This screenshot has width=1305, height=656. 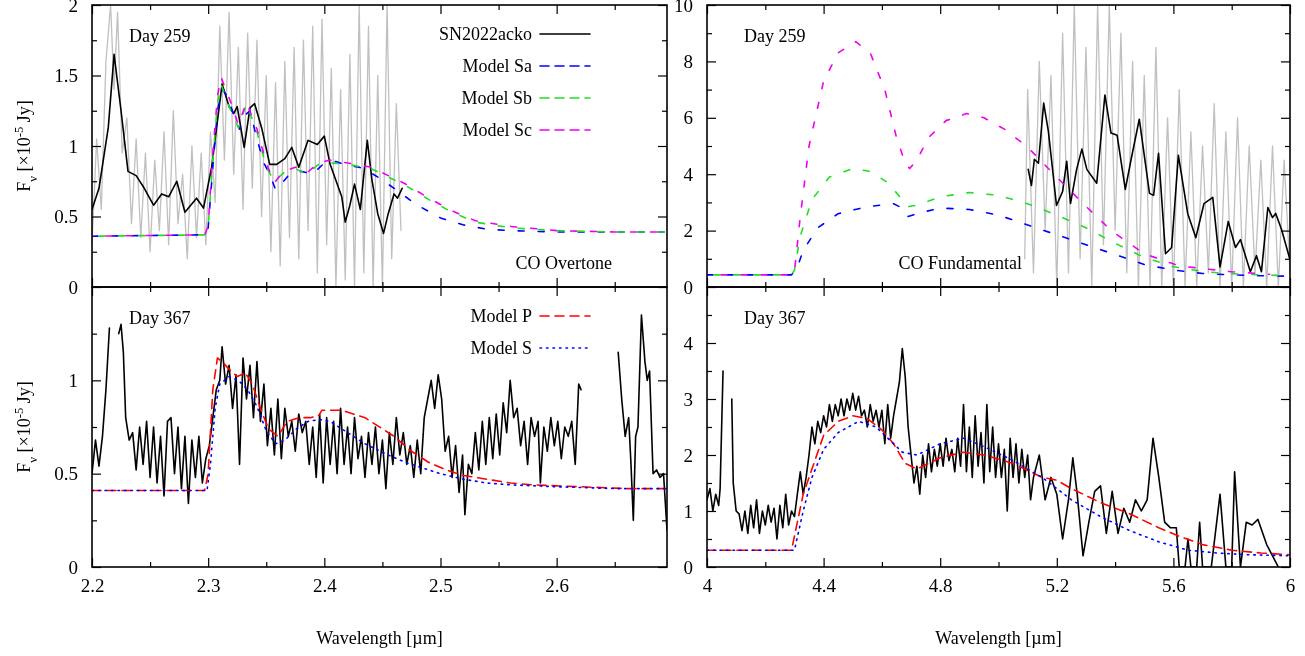 What do you see at coordinates (1290, 586) in the screenshot?
I see `x-tick-label: 6` at bounding box center [1290, 586].